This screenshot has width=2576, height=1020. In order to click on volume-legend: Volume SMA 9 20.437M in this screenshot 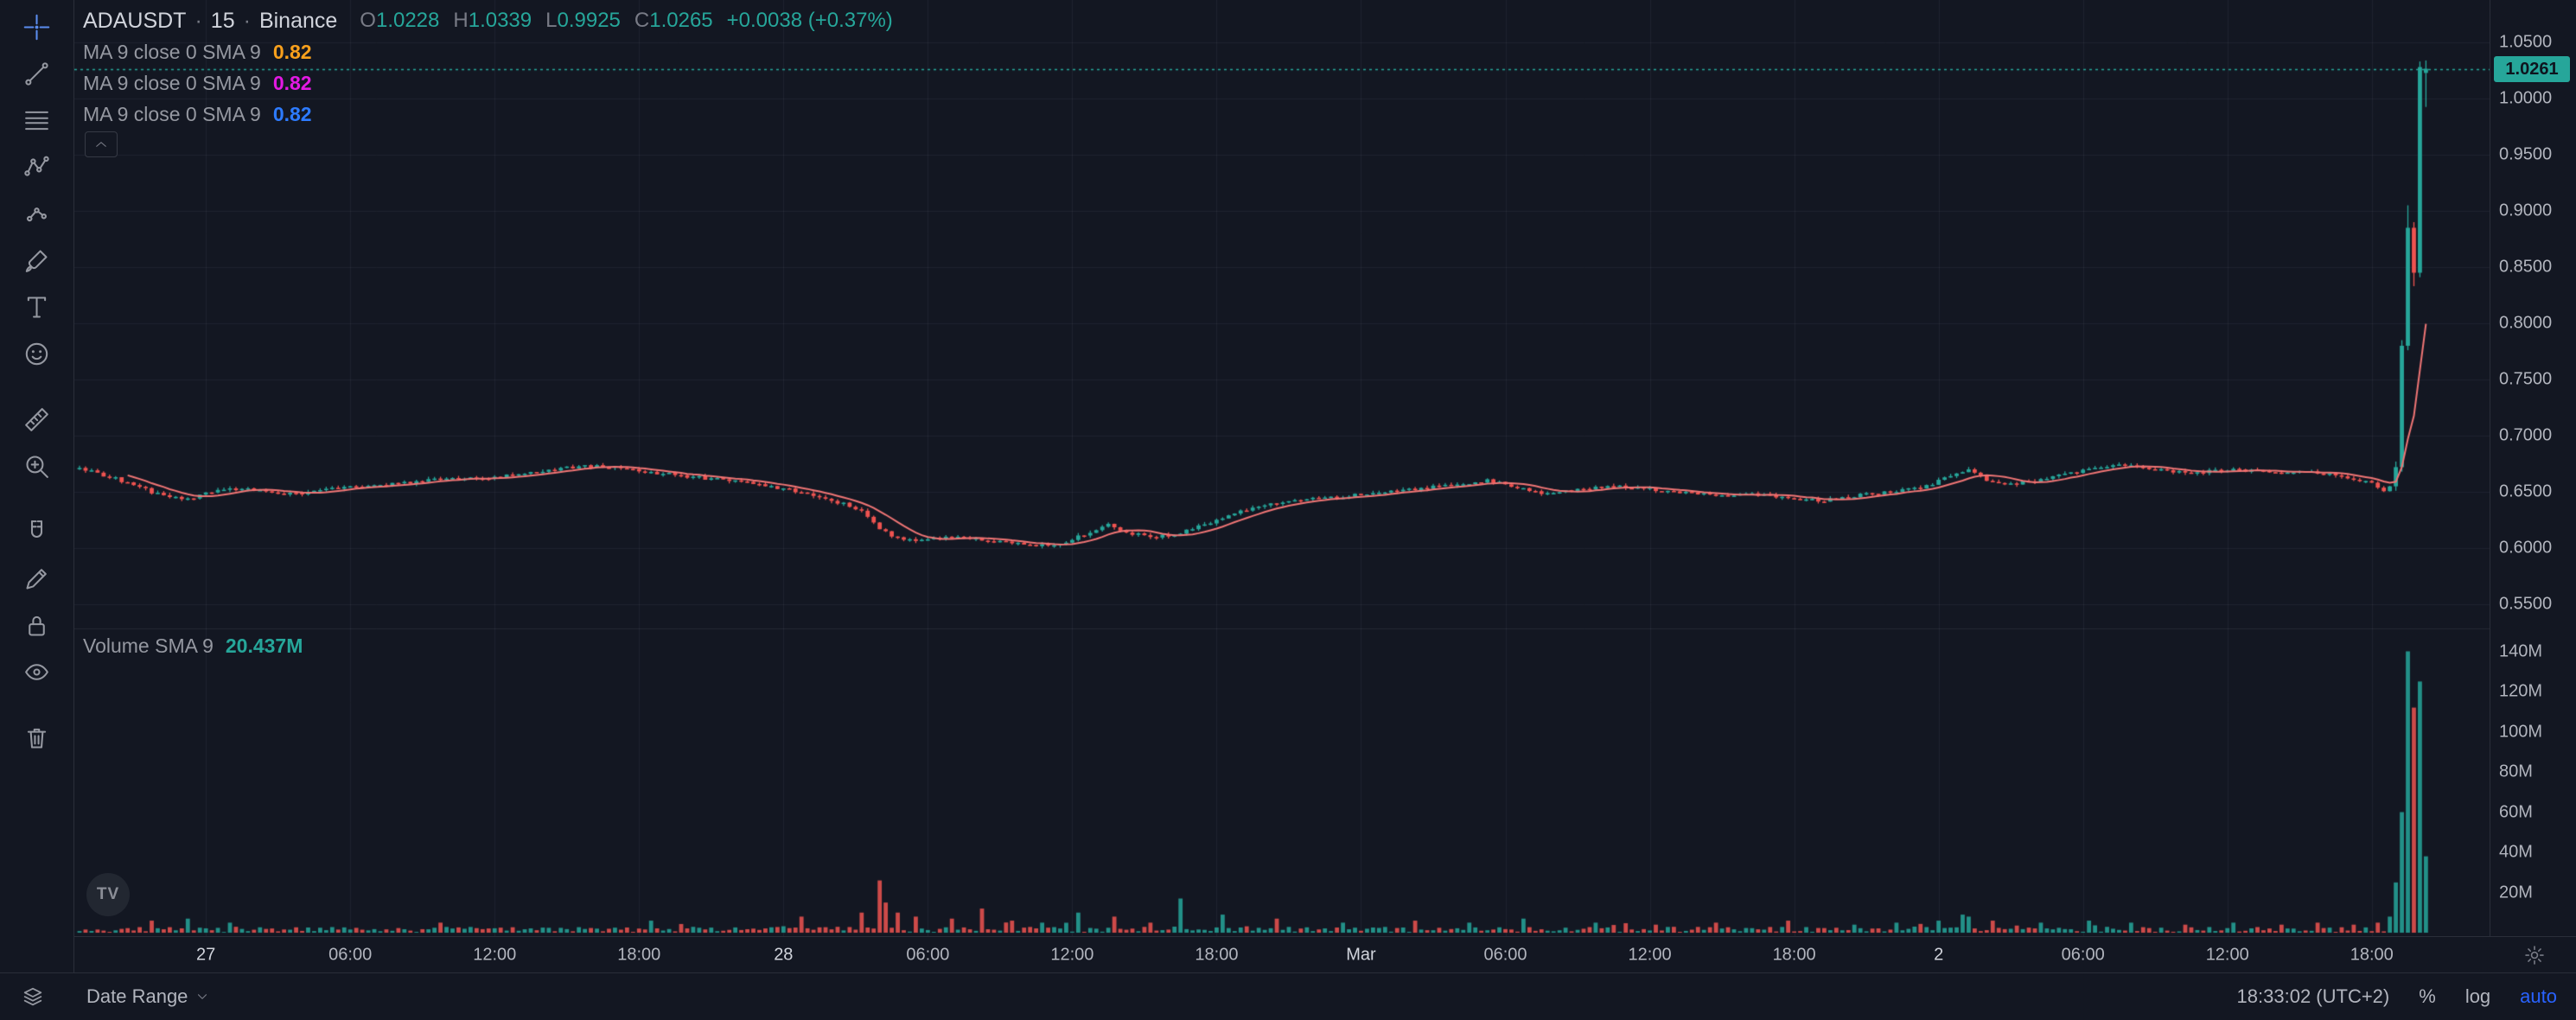, I will do `click(193, 646)`.